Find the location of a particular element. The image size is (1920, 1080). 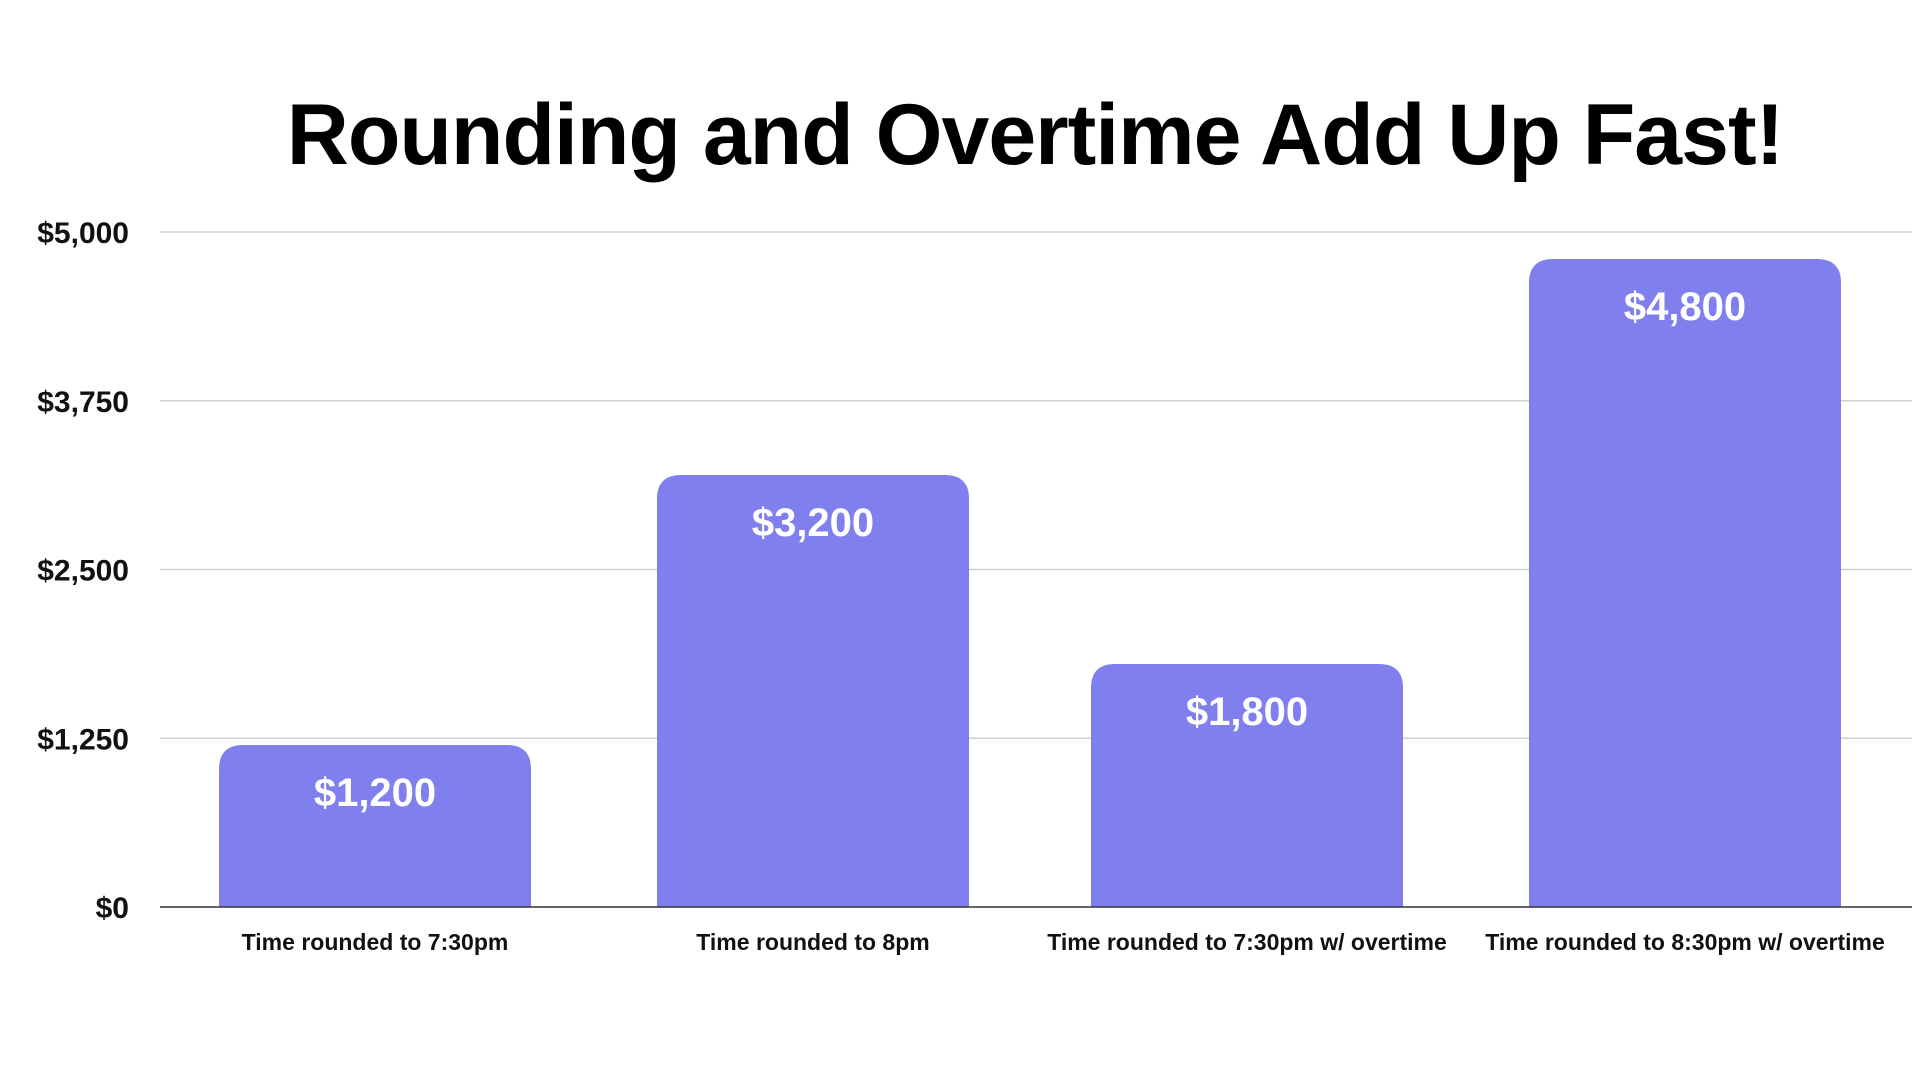

y-axis-ticks: $0 $1,250 $2,500 $3,750 $5,000 is located at coordinates (83, 571).